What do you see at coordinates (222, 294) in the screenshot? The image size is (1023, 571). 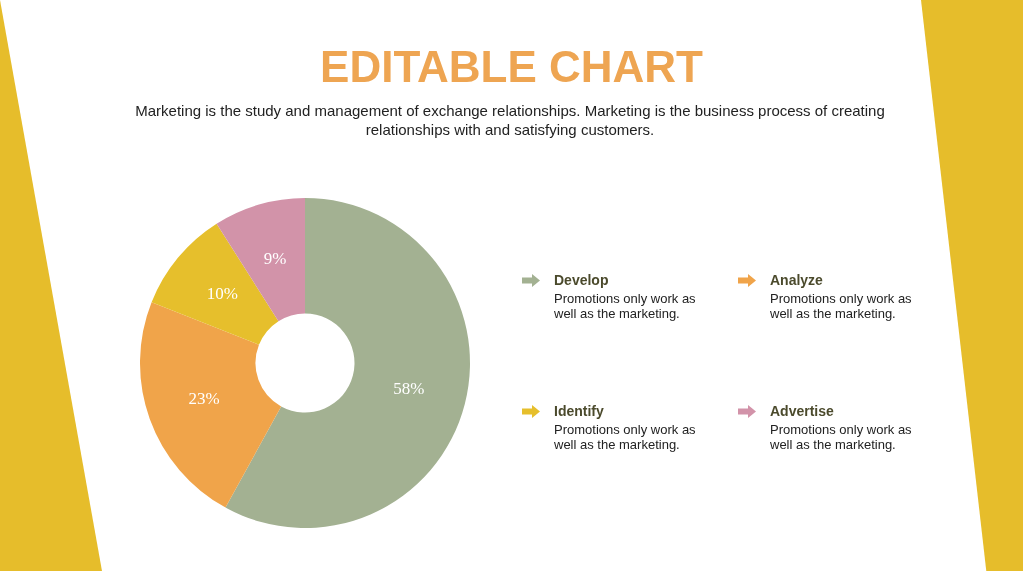 I see `data-label: 10%` at bounding box center [222, 294].